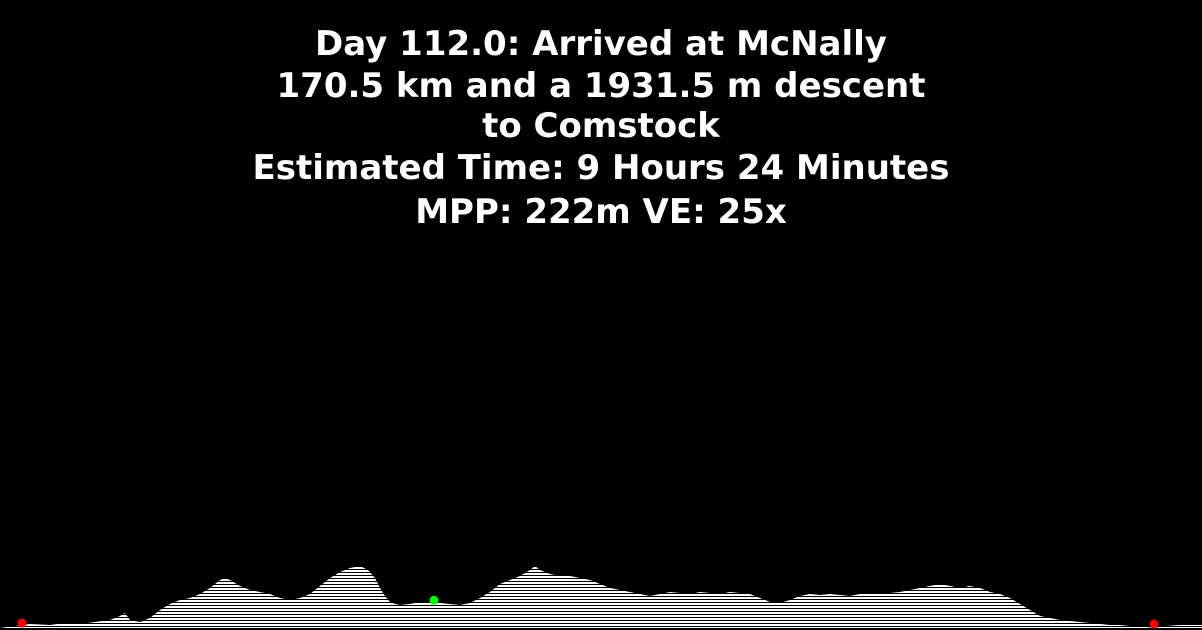 This screenshot has width=1202, height=630. I want to click on elevation-area, so click(601, 597).